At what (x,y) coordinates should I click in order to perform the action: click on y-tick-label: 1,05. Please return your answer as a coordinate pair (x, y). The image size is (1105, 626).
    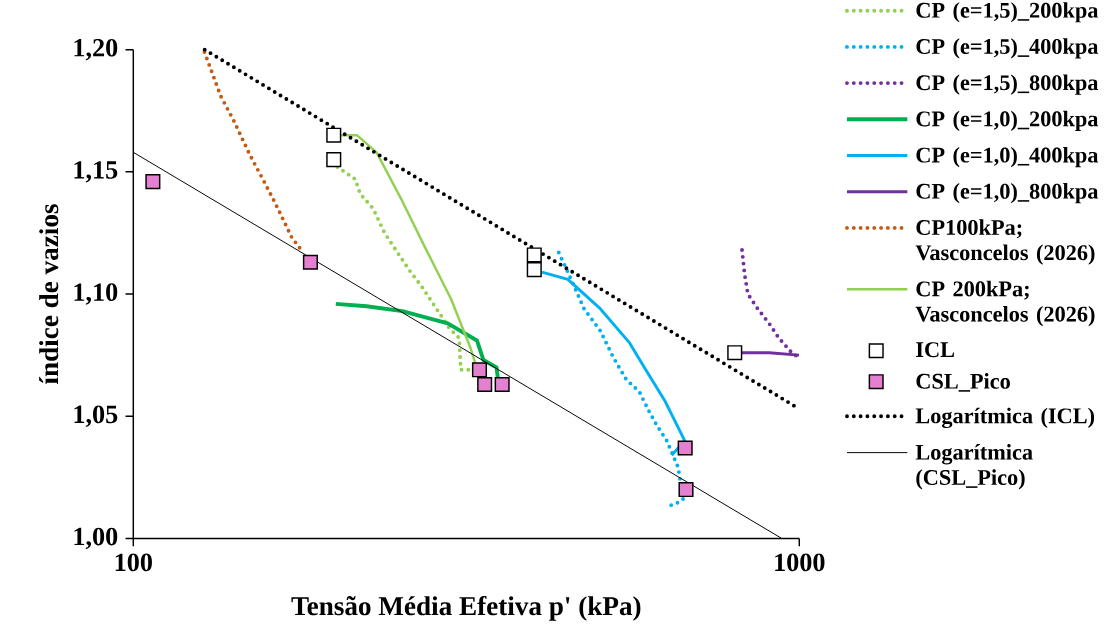
    Looking at the image, I should click on (96, 416).